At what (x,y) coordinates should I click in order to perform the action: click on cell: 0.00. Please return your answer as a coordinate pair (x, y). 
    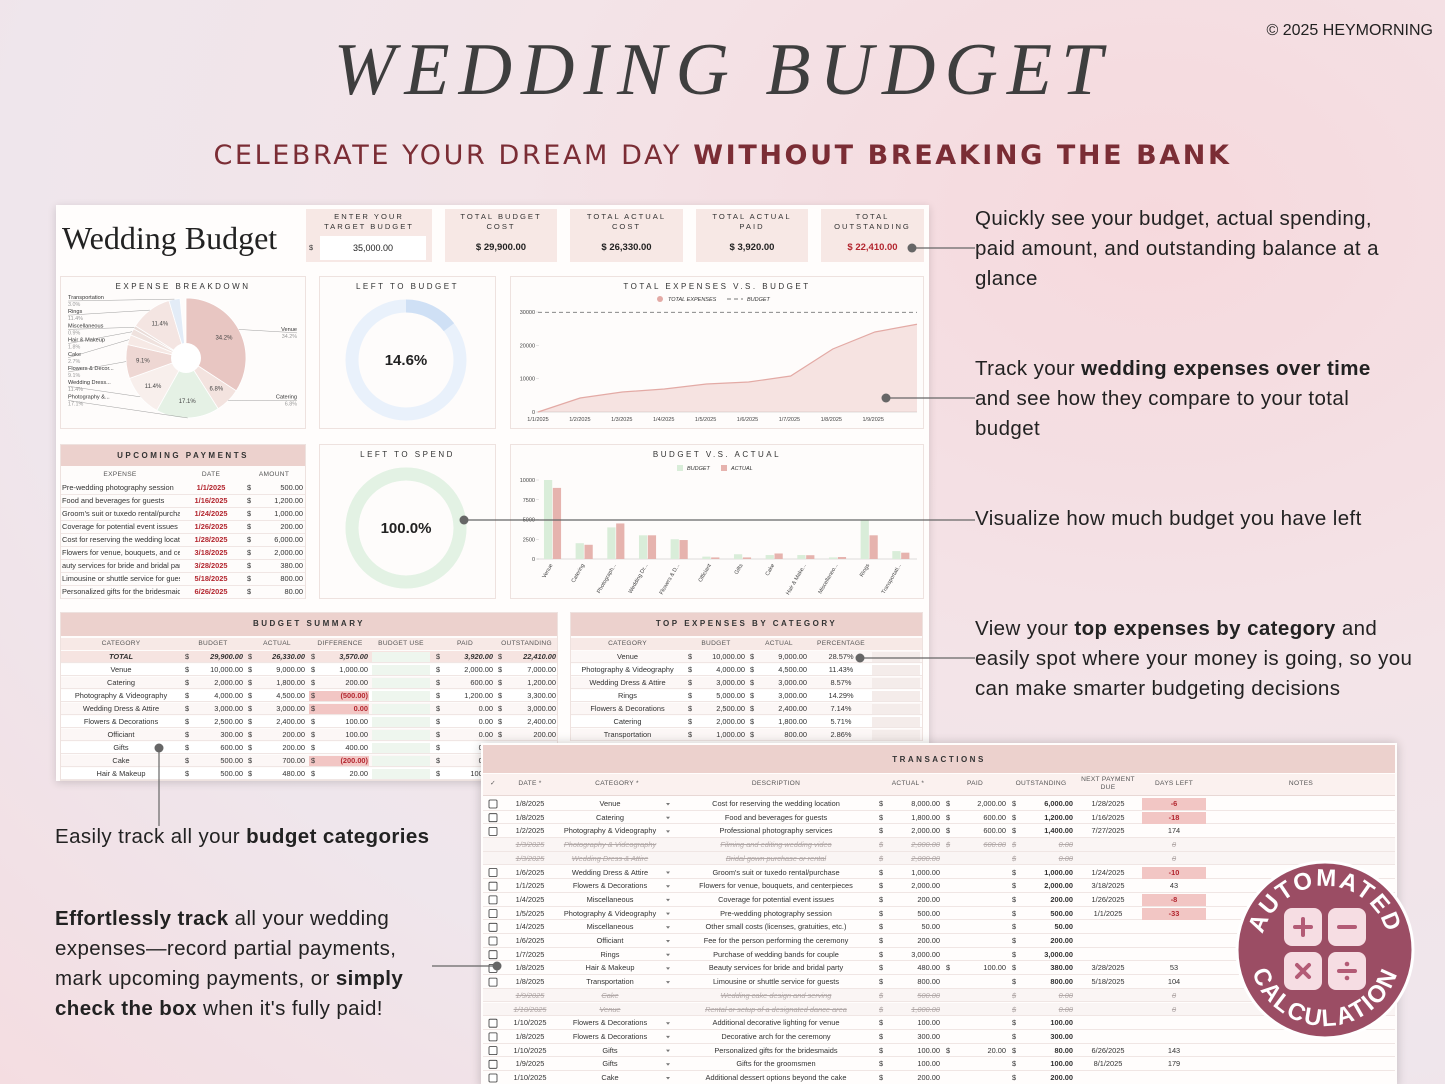
    Looking at the image, I should click on (360, 708).